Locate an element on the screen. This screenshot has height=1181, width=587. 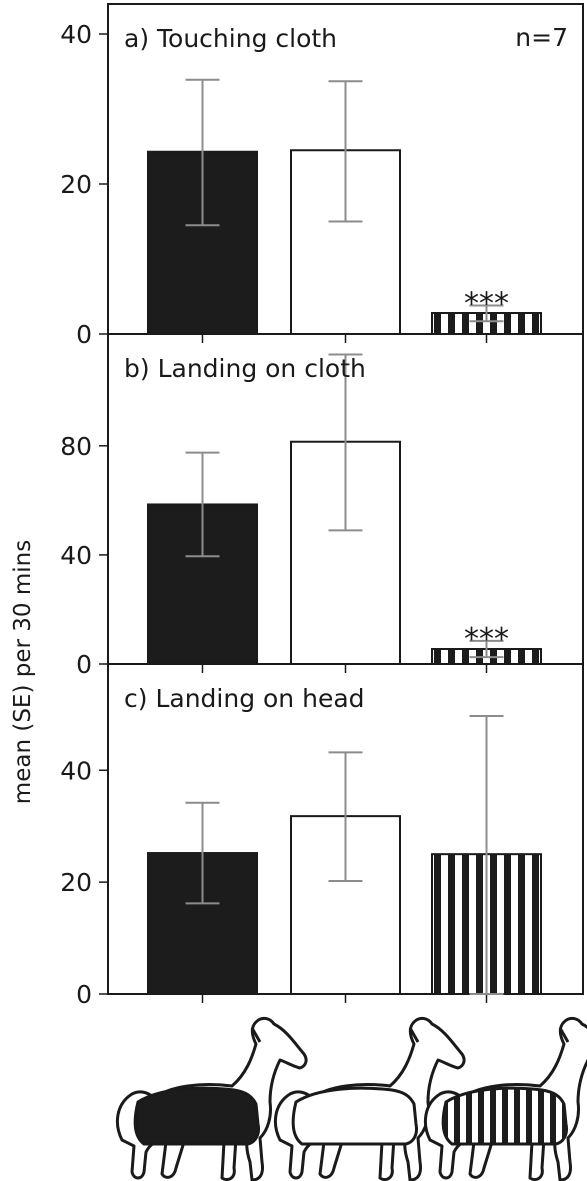
horse-striped-blanket-icon is located at coordinates (505, 1098).